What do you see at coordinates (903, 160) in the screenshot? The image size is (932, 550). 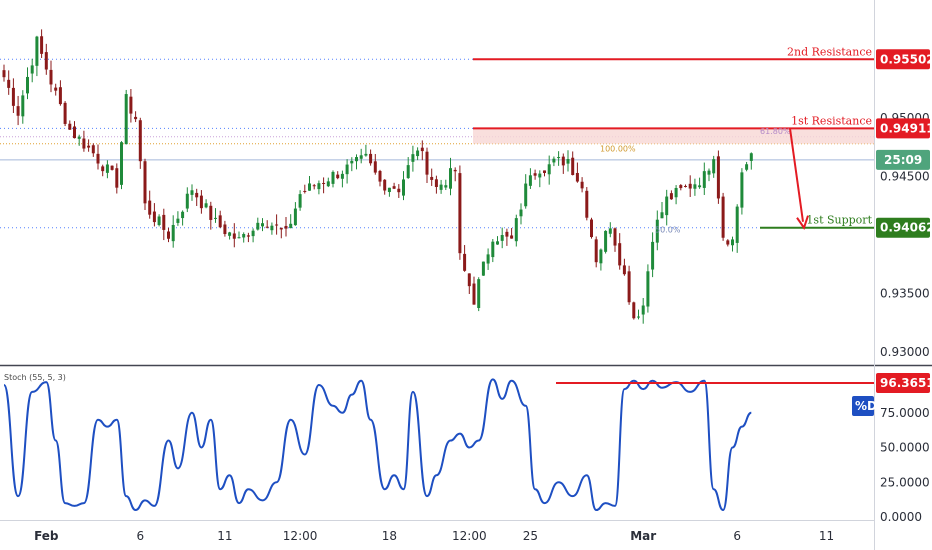 I see `countdown-label: 25:09` at bounding box center [903, 160].